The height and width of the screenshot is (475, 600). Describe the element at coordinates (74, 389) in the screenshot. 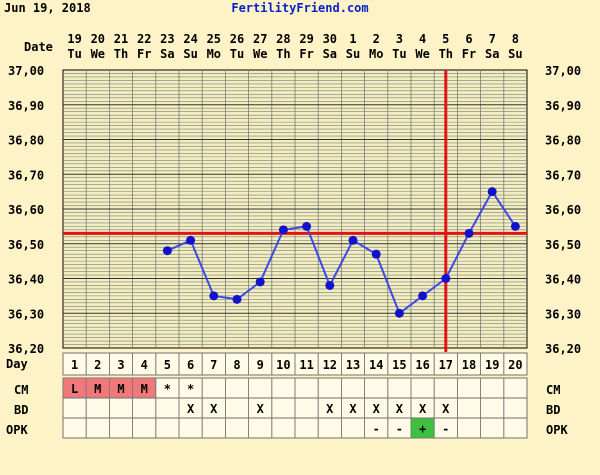

I see `cm-cell-value: L` at that location.